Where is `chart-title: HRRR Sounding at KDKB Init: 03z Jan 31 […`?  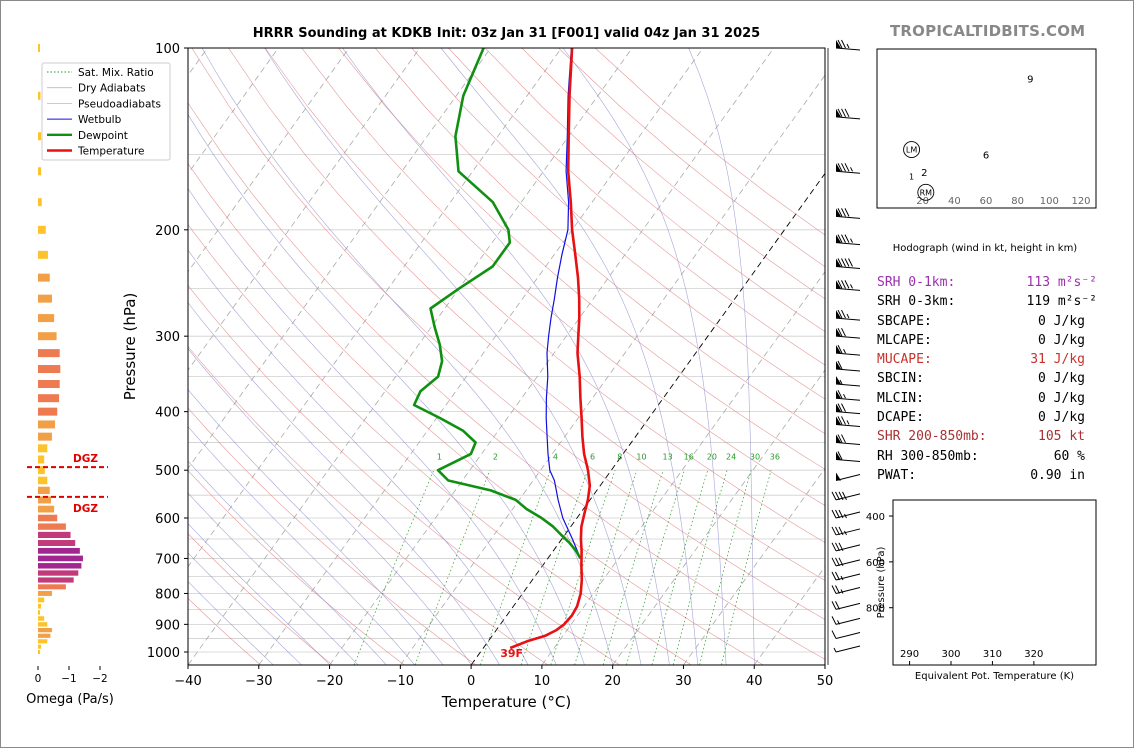
chart-title: HRRR Sounding at KDKB Init: 03z Jan 31 [… is located at coordinates (506, 33).